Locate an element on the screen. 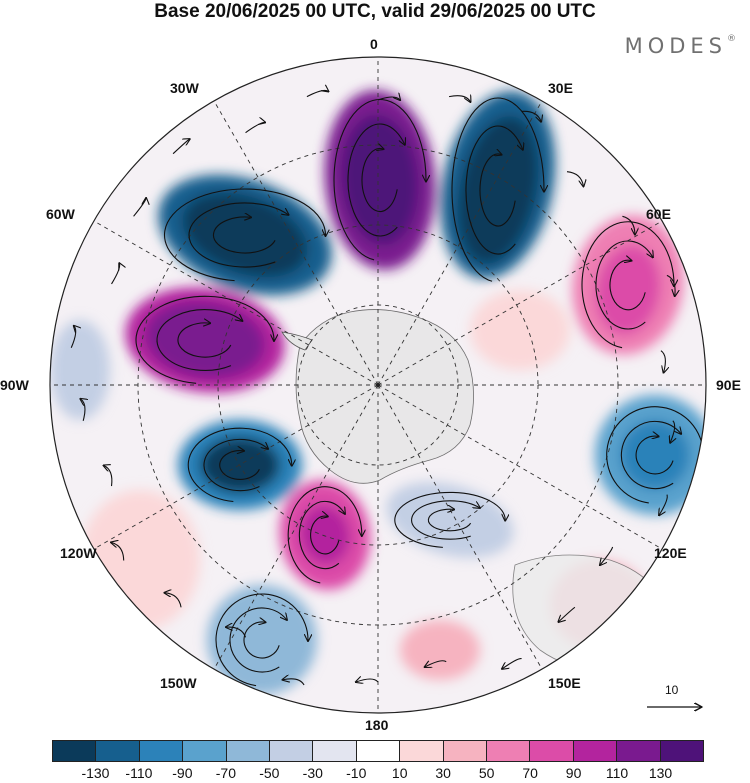 Image resolution: width=750 pixels, height=783 pixels. colorbar-tick-label: 10 is located at coordinates (399, 773).